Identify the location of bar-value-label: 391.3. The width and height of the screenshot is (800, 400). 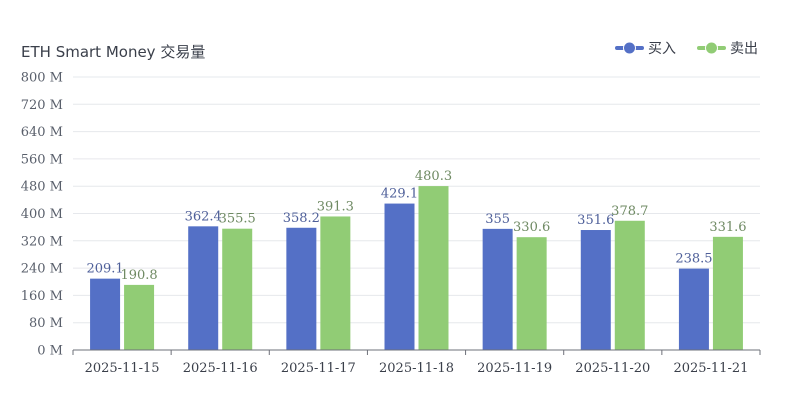
(335, 206).